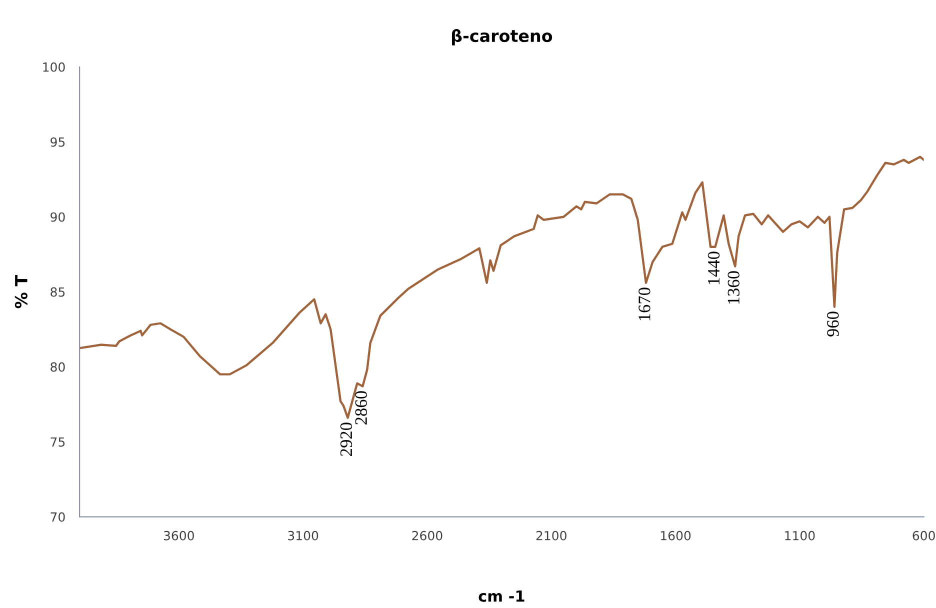  Describe the element at coordinates (644, 304) in the screenshot. I see `annotation: 1670` at that location.